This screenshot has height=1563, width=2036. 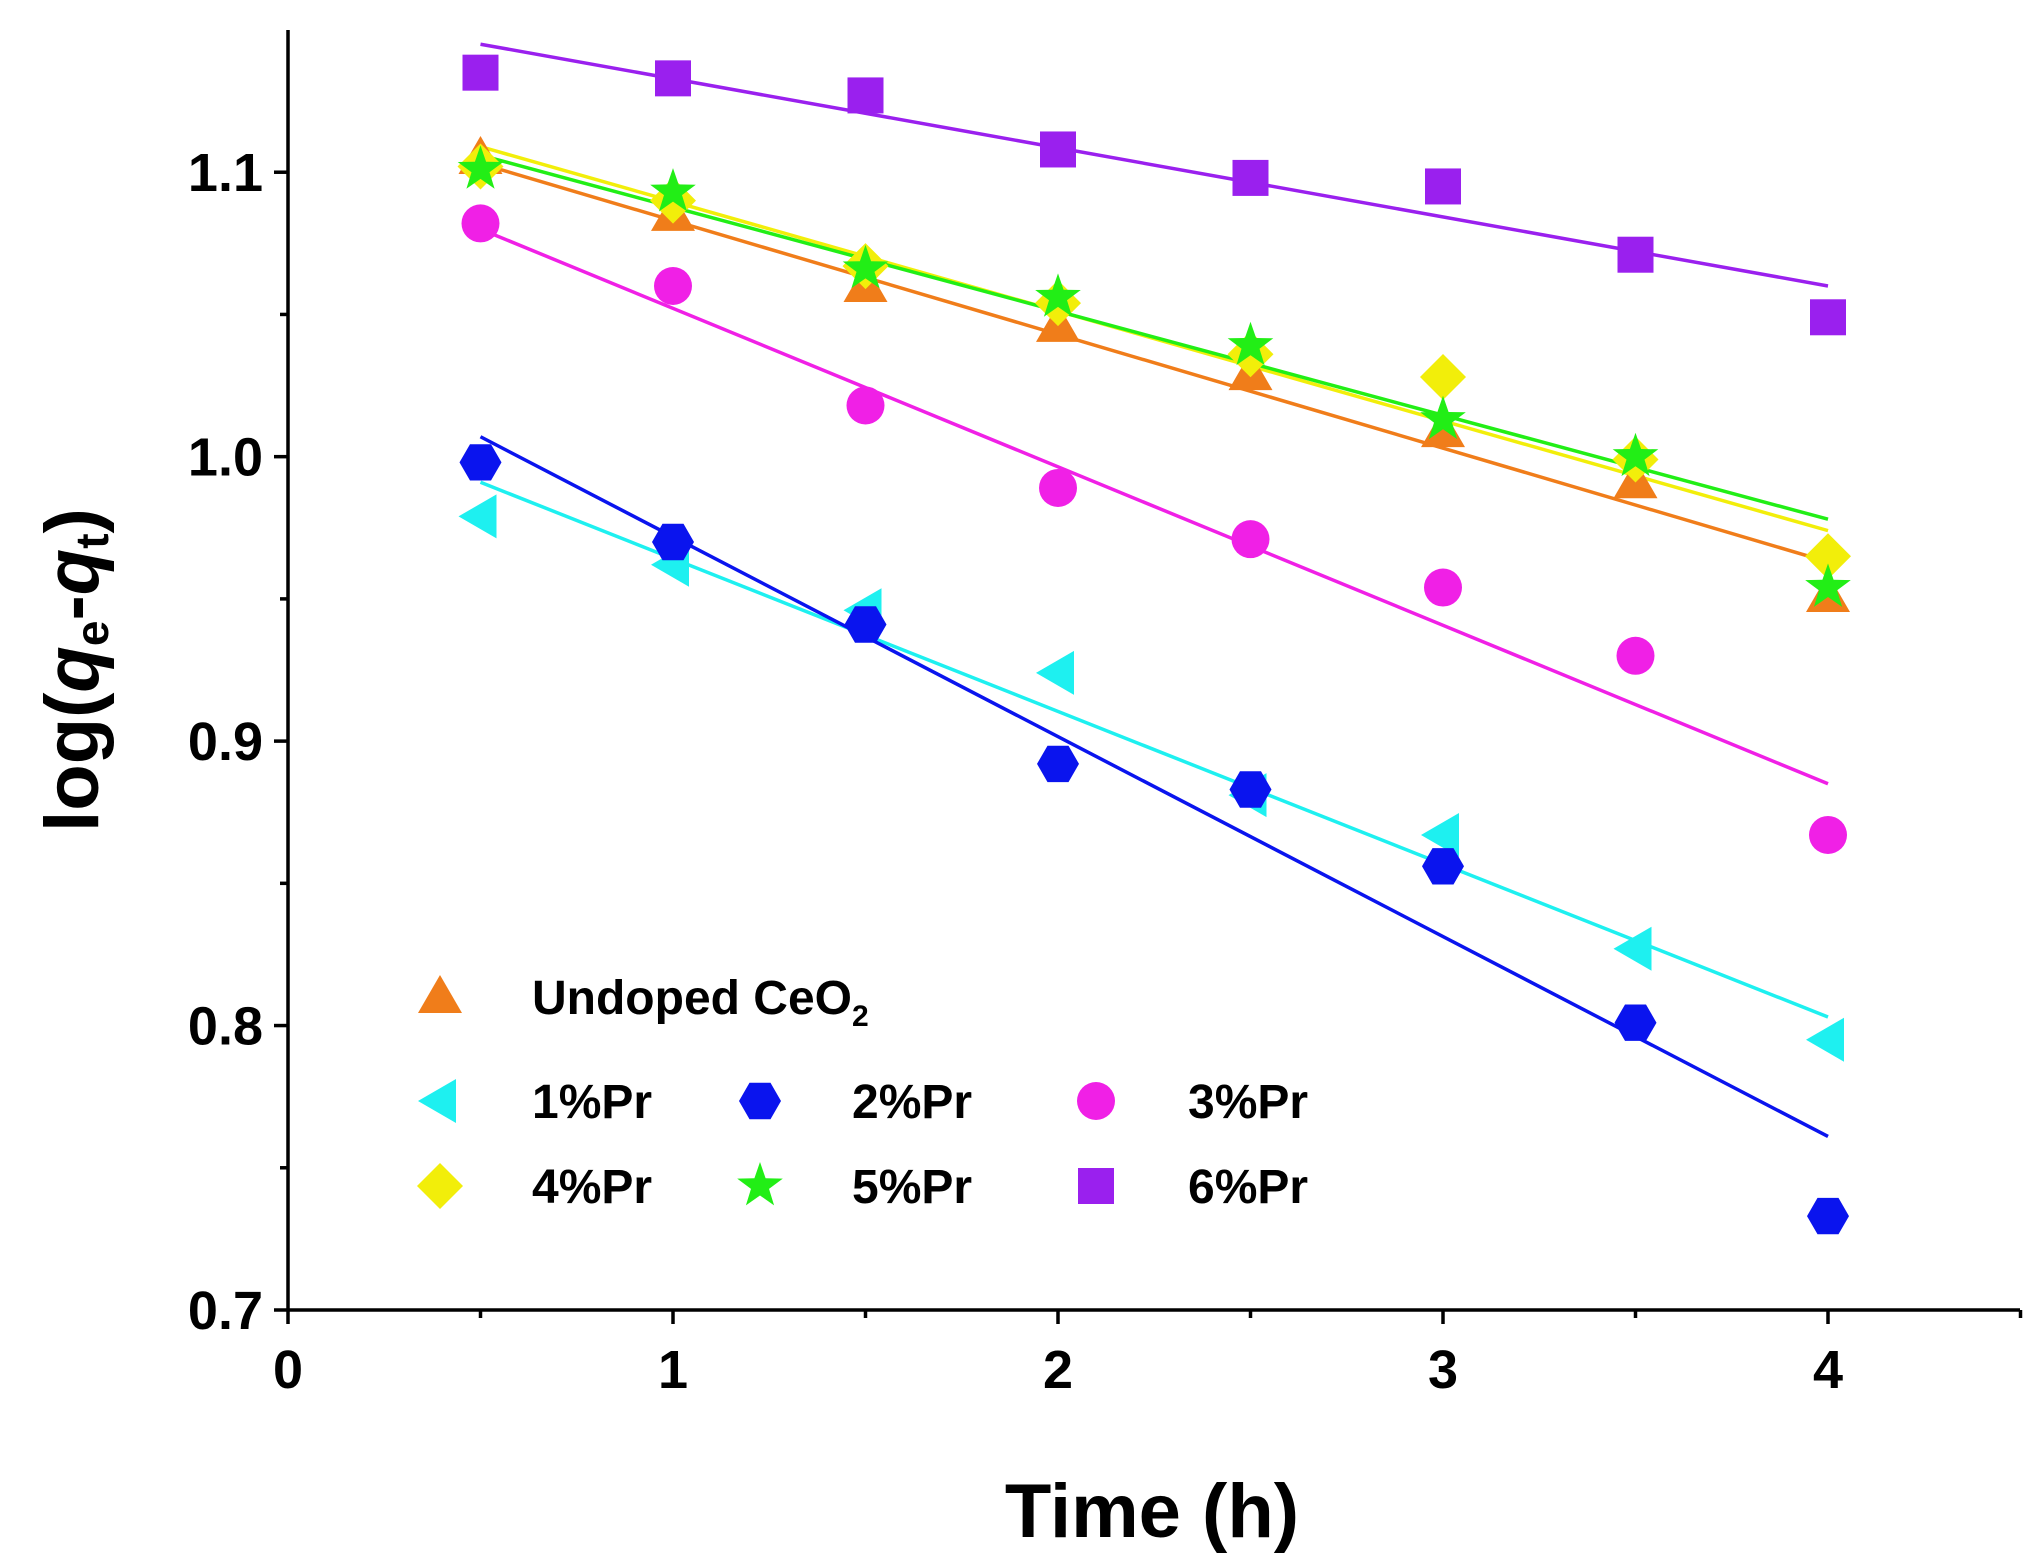 I want to click on legend-label-5-pr: 5%Pr, so click(x=912, y=1187).